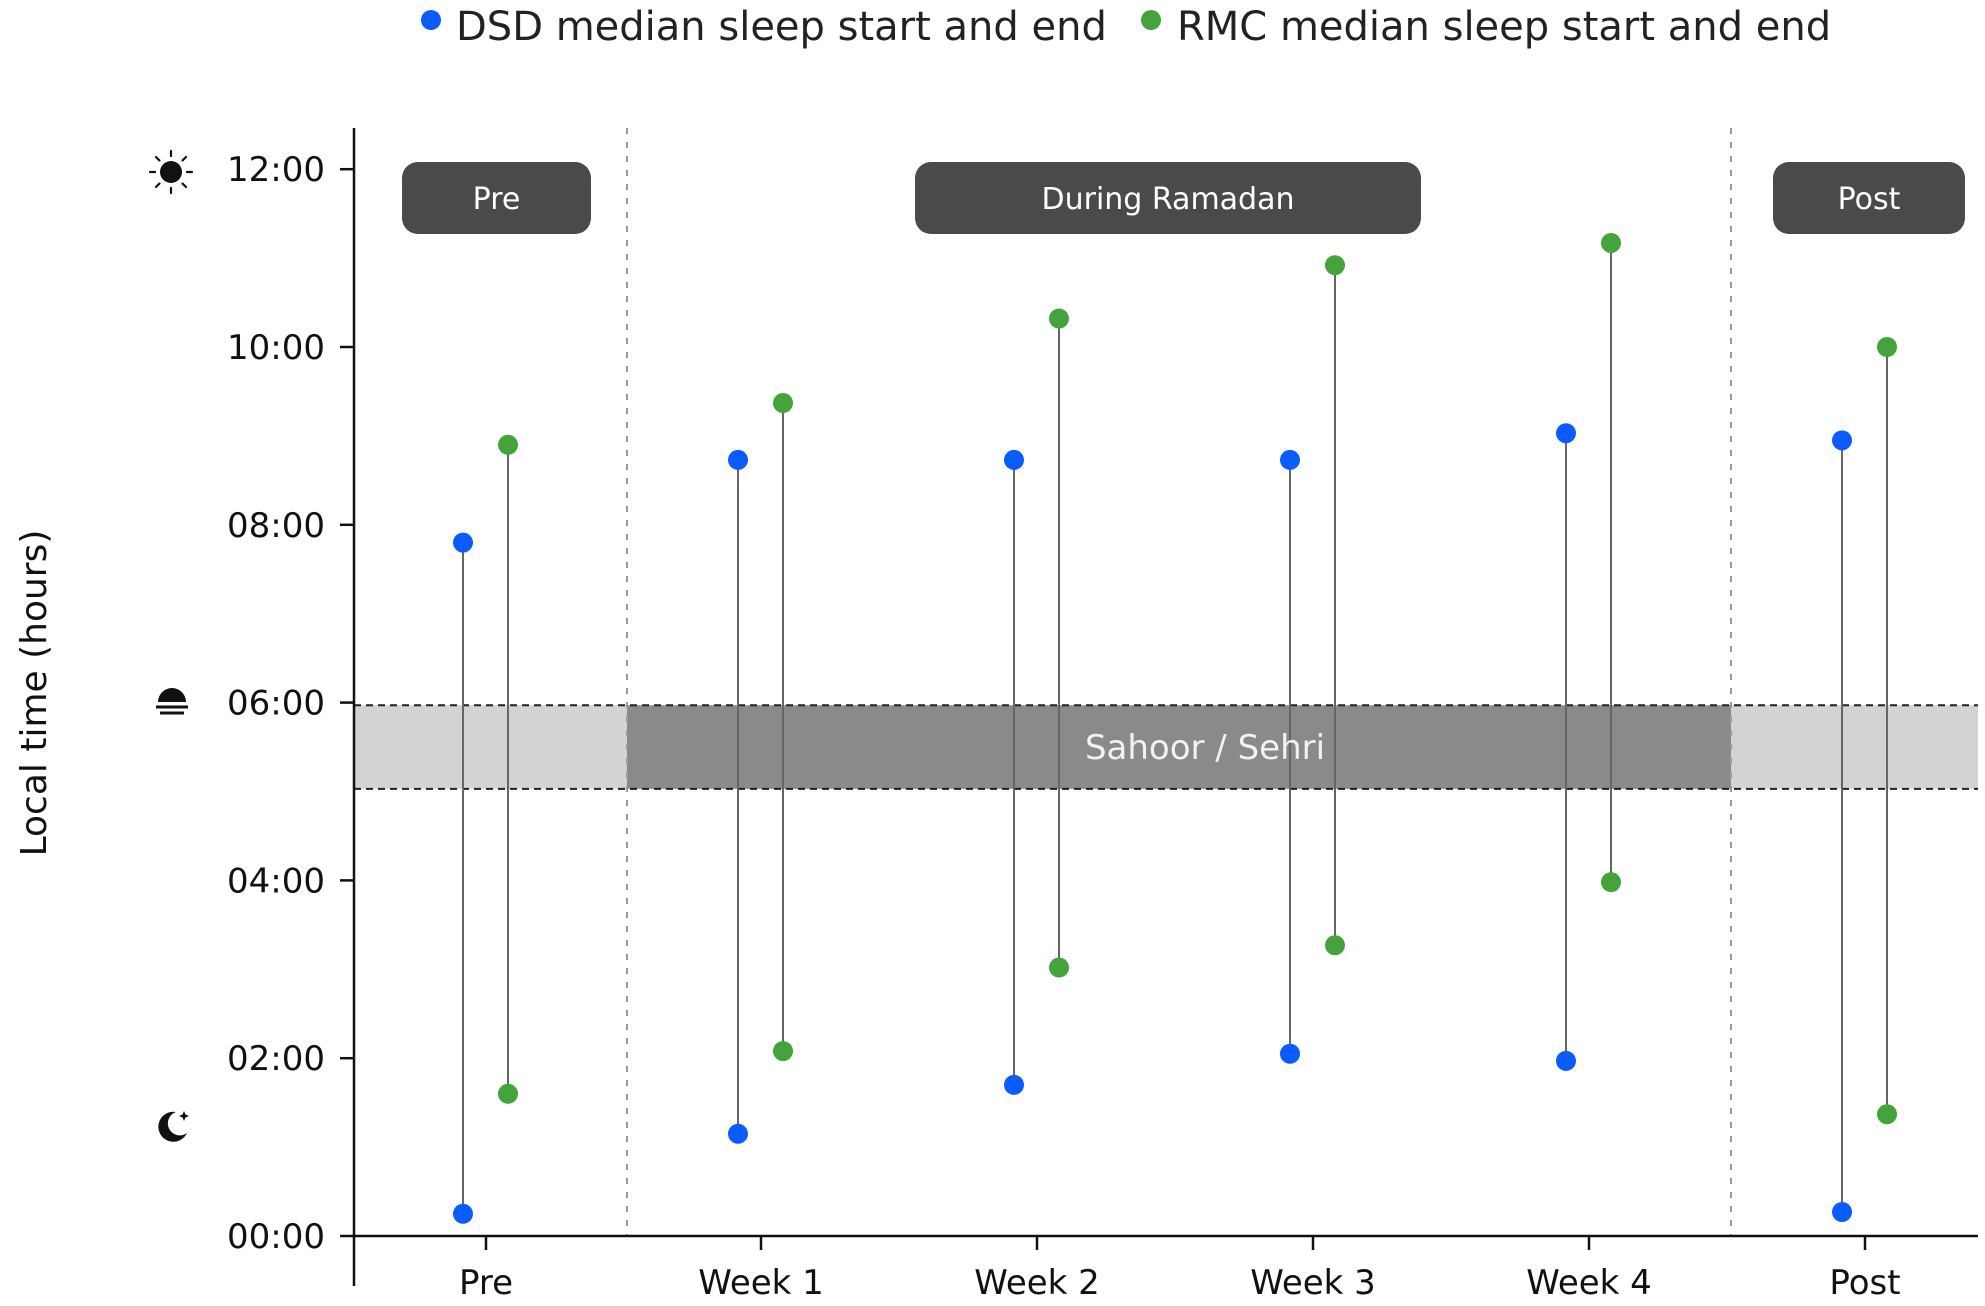  What do you see at coordinates (34, 693) in the screenshot?
I see `y-axis-label: Local time (hours)` at bounding box center [34, 693].